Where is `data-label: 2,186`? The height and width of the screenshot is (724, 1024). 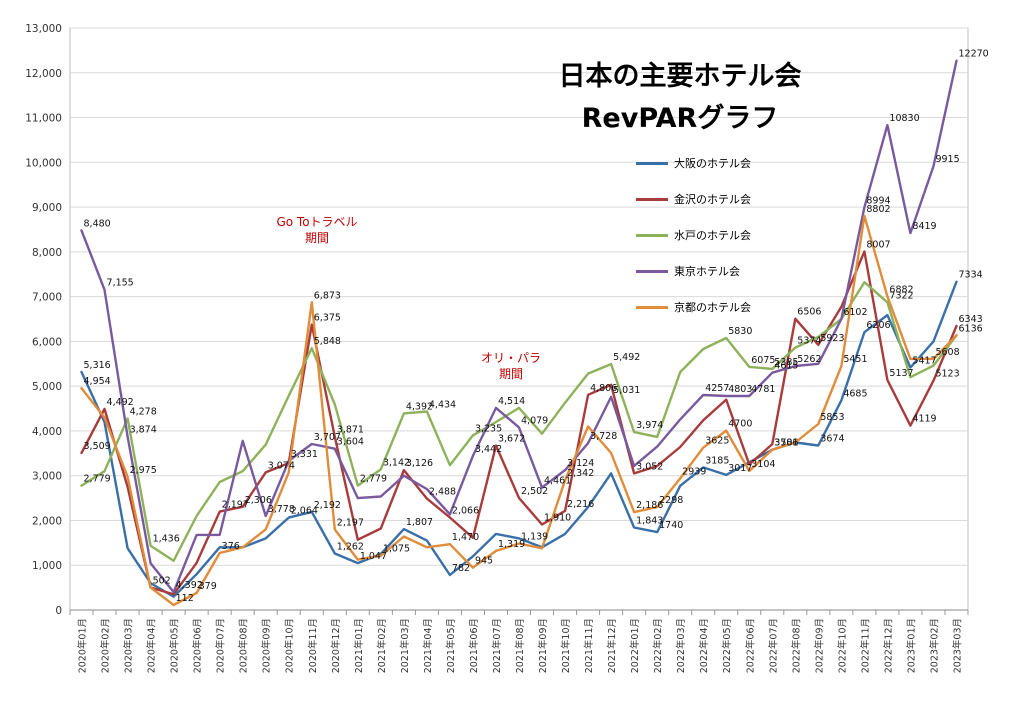
data-label: 2,186 is located at coordinates (649, 505).